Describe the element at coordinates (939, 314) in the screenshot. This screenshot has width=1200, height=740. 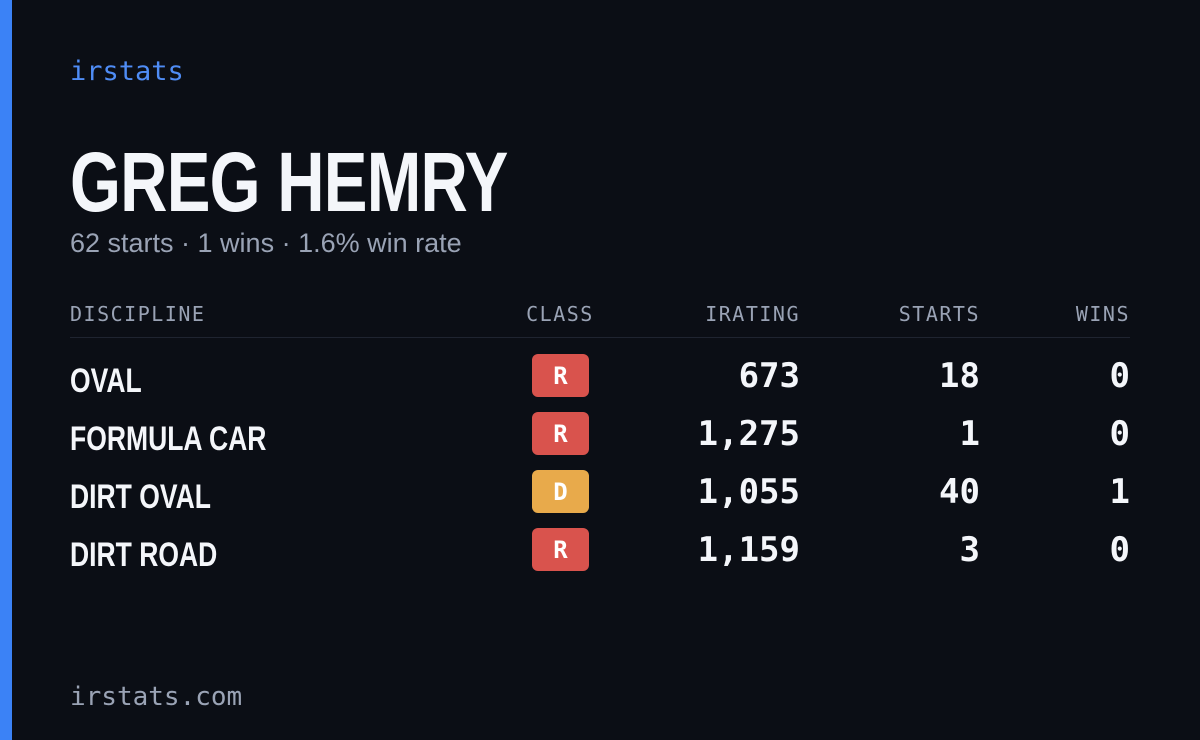
I see `column-header: STARTS` at that location.